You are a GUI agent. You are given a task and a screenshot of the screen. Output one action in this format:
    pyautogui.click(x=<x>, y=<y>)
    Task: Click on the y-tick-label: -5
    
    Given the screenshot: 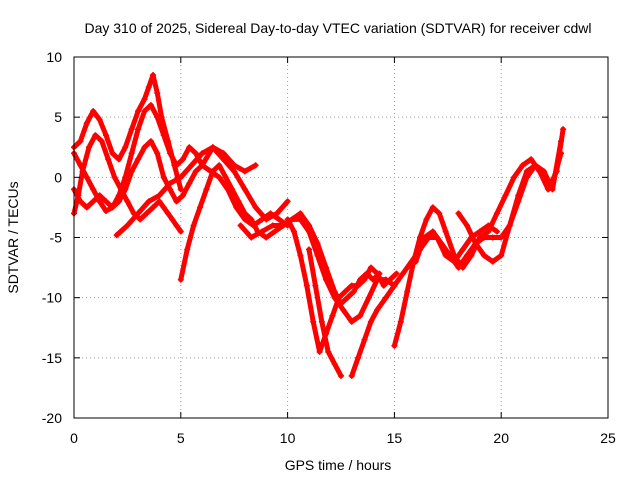 What is the action you would take?
    pyautogui.click(x=56, y=238)
    